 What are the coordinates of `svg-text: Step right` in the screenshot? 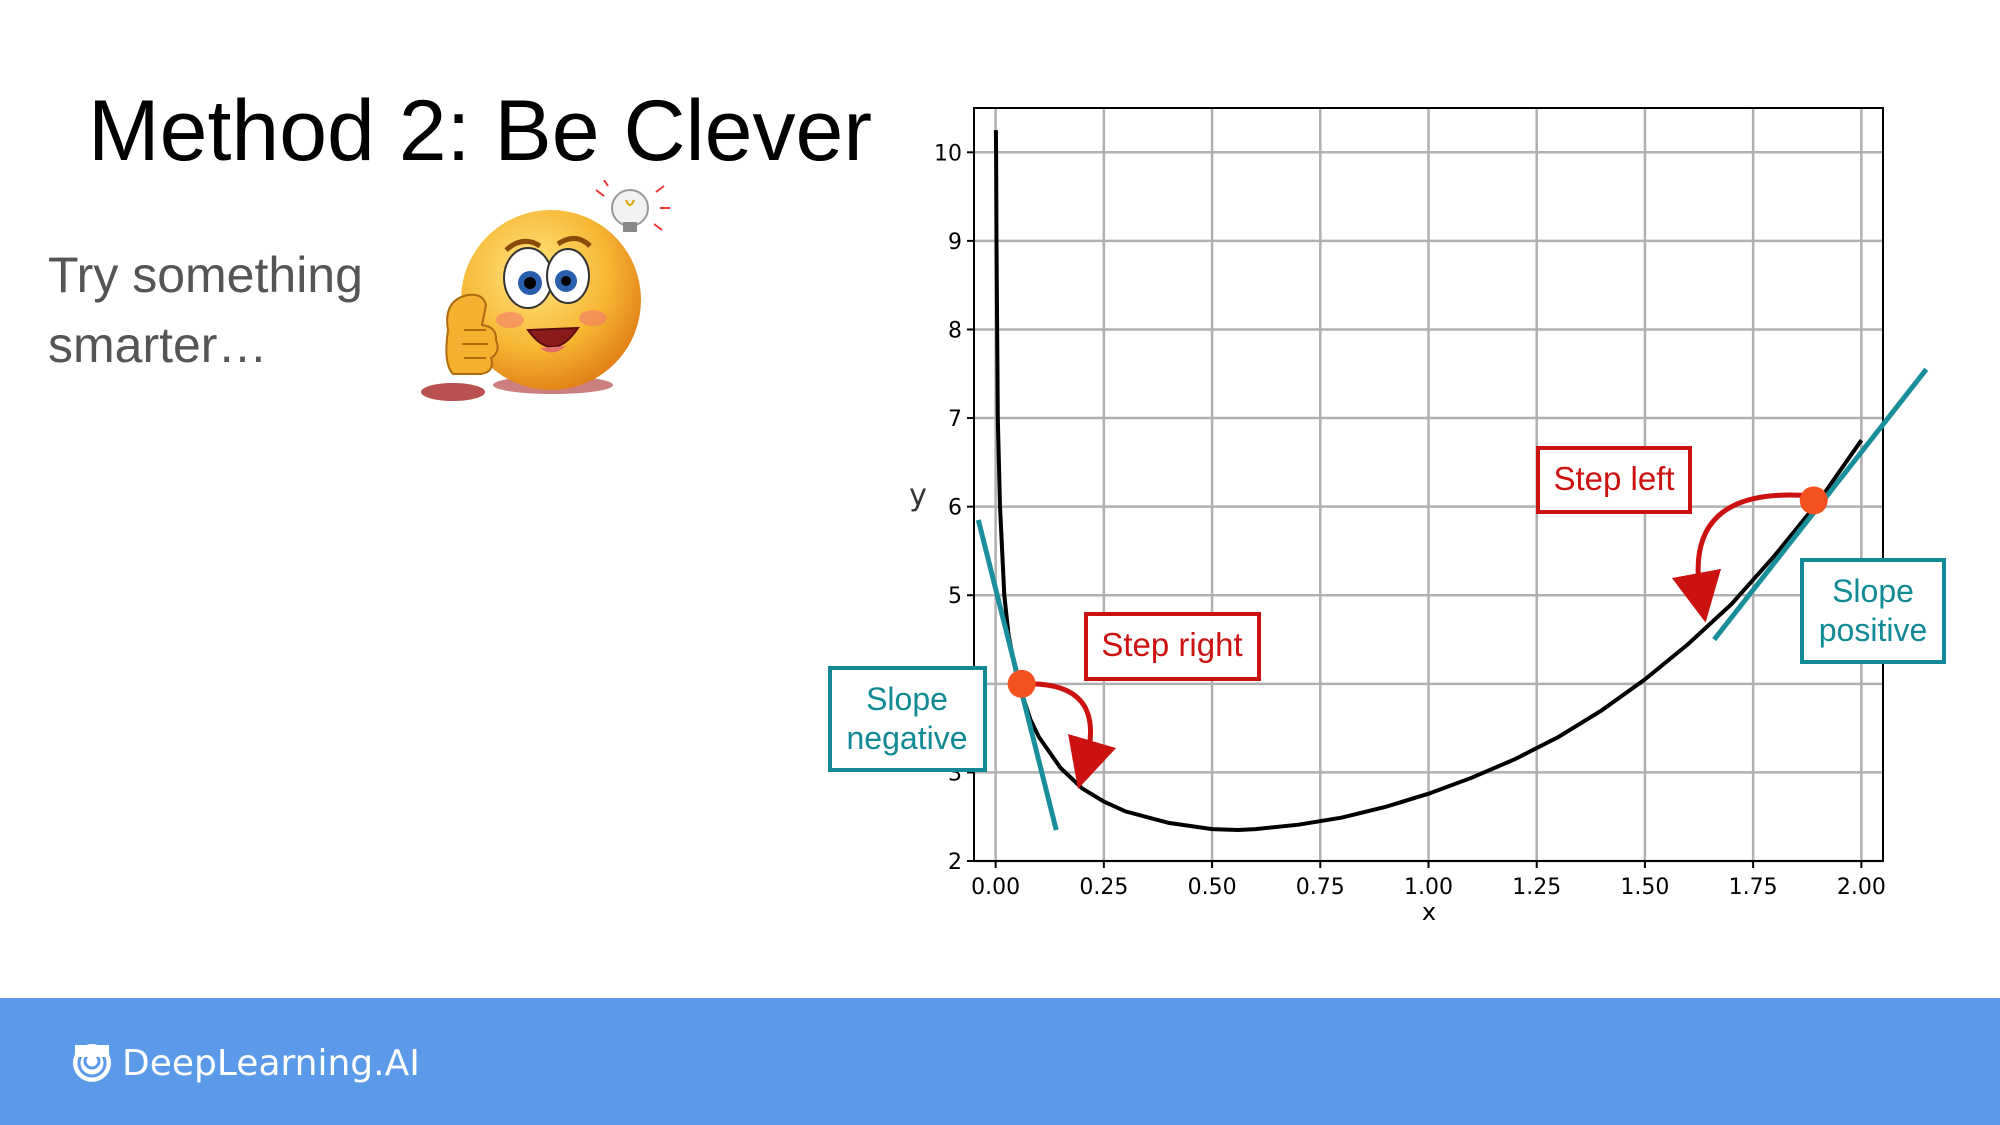 It's located at (1171, 644).